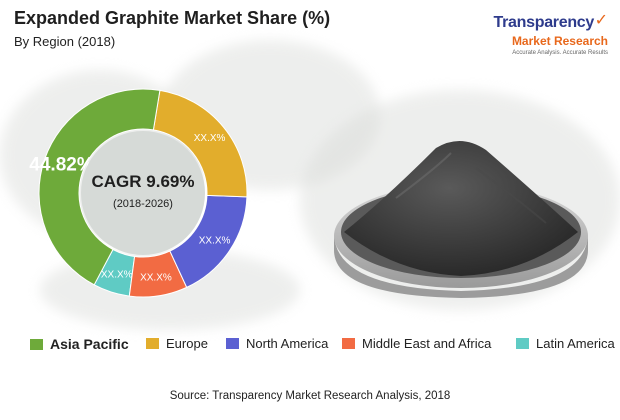 The height and width of the screenshot is (420, 620). I want to click on legend-label: Latin America, so click(575, 343).